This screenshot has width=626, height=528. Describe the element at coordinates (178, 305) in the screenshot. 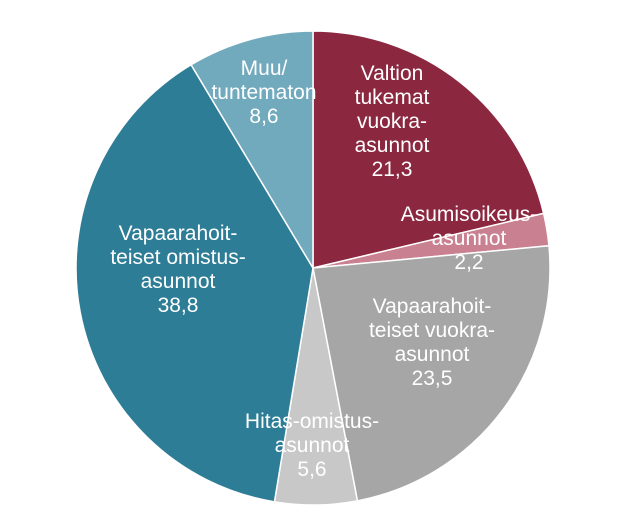

I see `slice-value: 38,8` at that location.